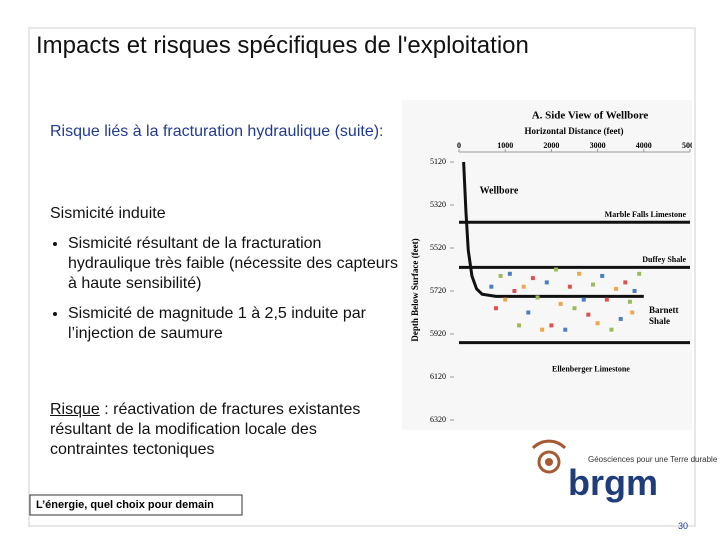 The height and width of the screenshot is (540, 720). Describe the element at coordinates (438, 290) in the screenshot. I see `y-tick-label: 5720` at that location.